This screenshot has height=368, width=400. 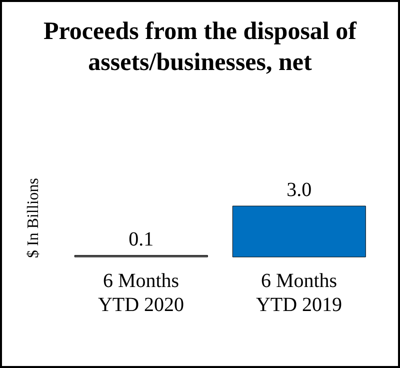 What do you see at coordinates (141, 239) in the screenshot?
I see `data-label: 0.1` at bounding box center [141, 239].